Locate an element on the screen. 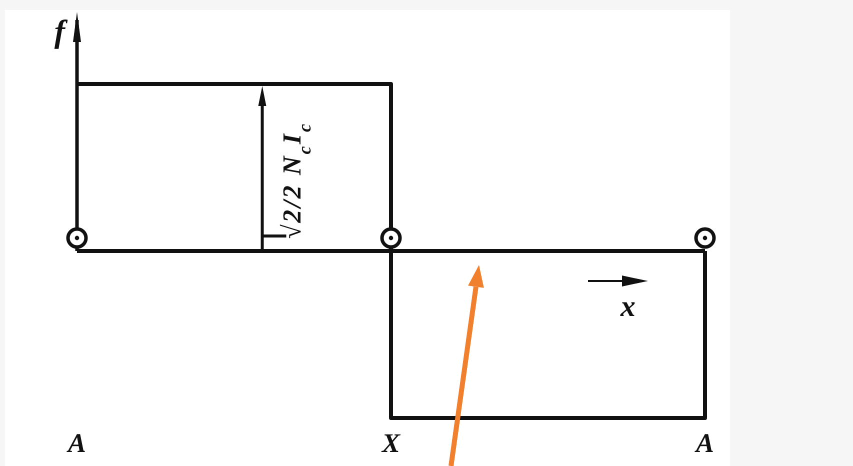 Image resolution: width=853 pixels, height=466 pixels. x-axis-title: x is located at coordinates (628, 306).